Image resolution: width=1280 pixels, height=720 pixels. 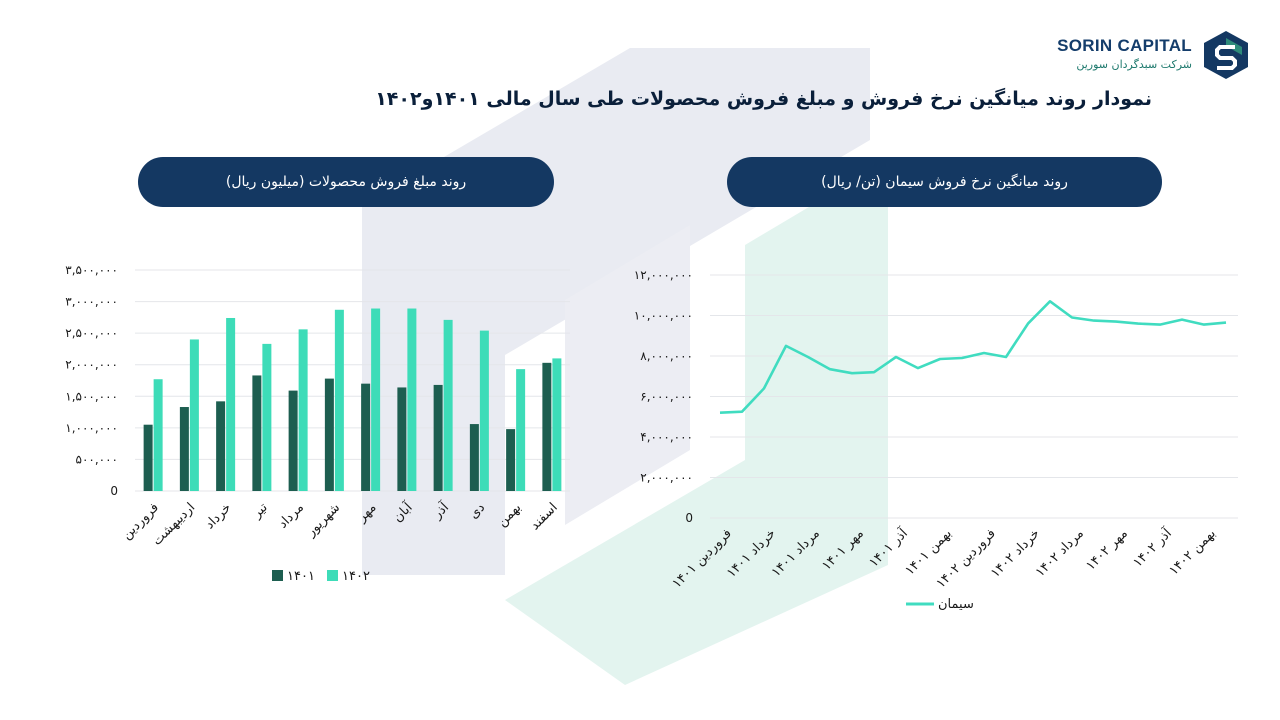 I want to click on line-chart-title: روند میانگین نرخ فروش سیمان (تن/ ریال), so click(x=944, y=182).